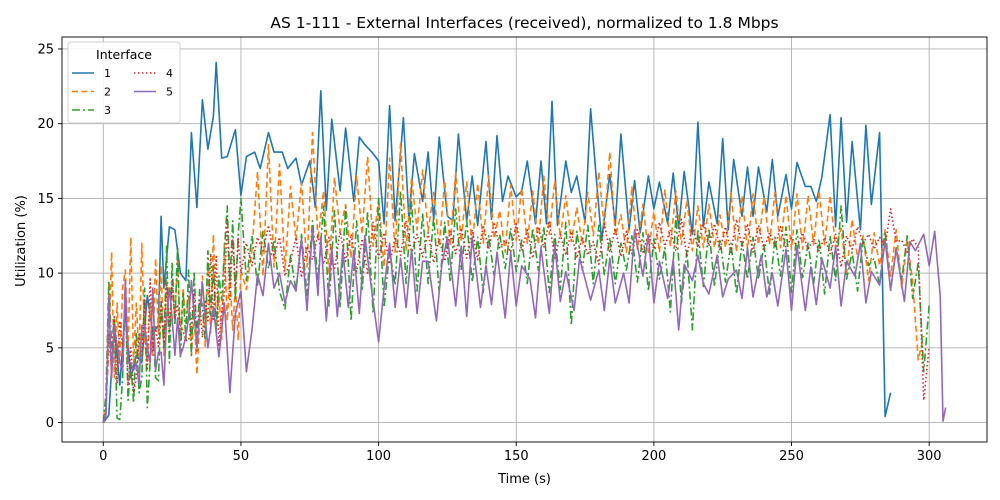 The height and width of the screenshot is (500, 1000). Describe the element at coordinates (45, 199) in the screenshot. I see `y-tick-label: 15` at that location.